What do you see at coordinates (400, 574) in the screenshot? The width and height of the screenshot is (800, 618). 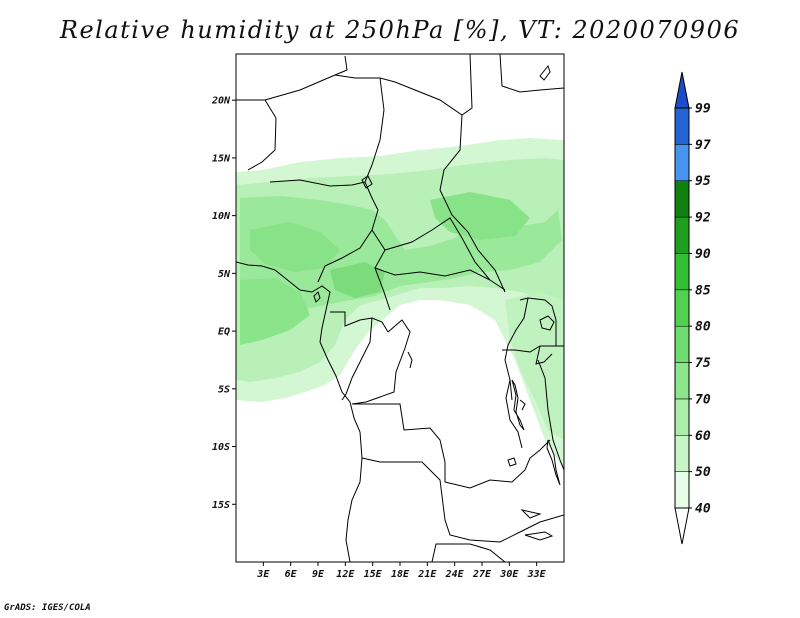 I see `lon-tick-label: 18E` at bounding box center [400, 574].